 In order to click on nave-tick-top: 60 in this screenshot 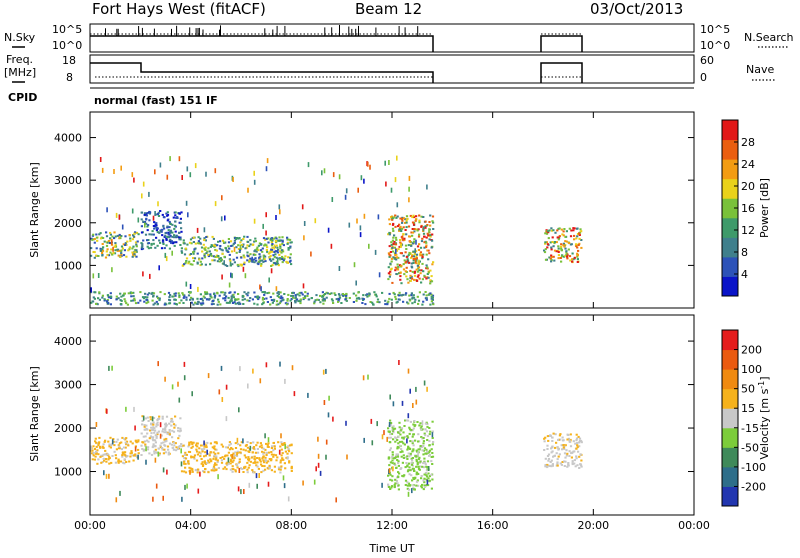, I will do `click(707, 60)`.